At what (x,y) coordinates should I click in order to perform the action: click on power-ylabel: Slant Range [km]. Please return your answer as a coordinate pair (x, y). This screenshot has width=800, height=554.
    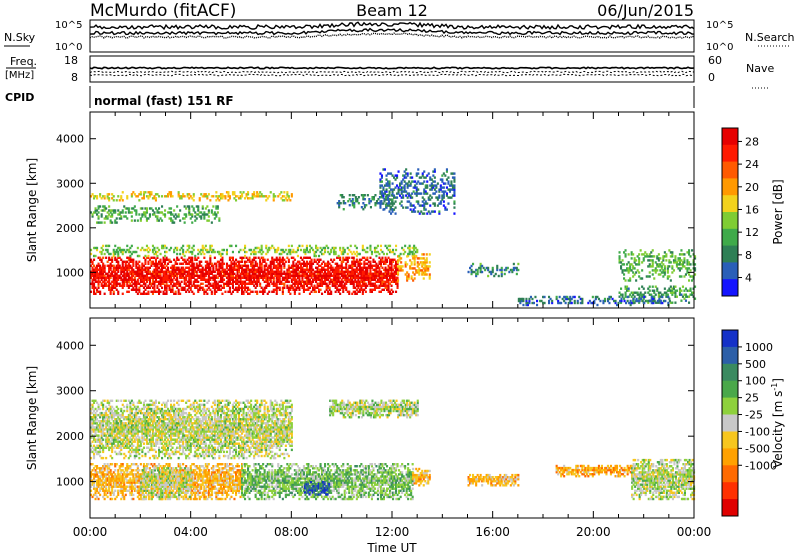
    Looking at the image, I should click on (32, 210).